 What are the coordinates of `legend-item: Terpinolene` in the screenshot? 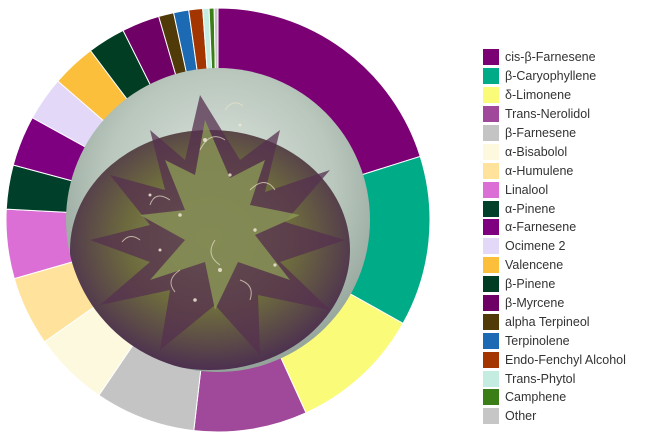 It's located at (554, 340).